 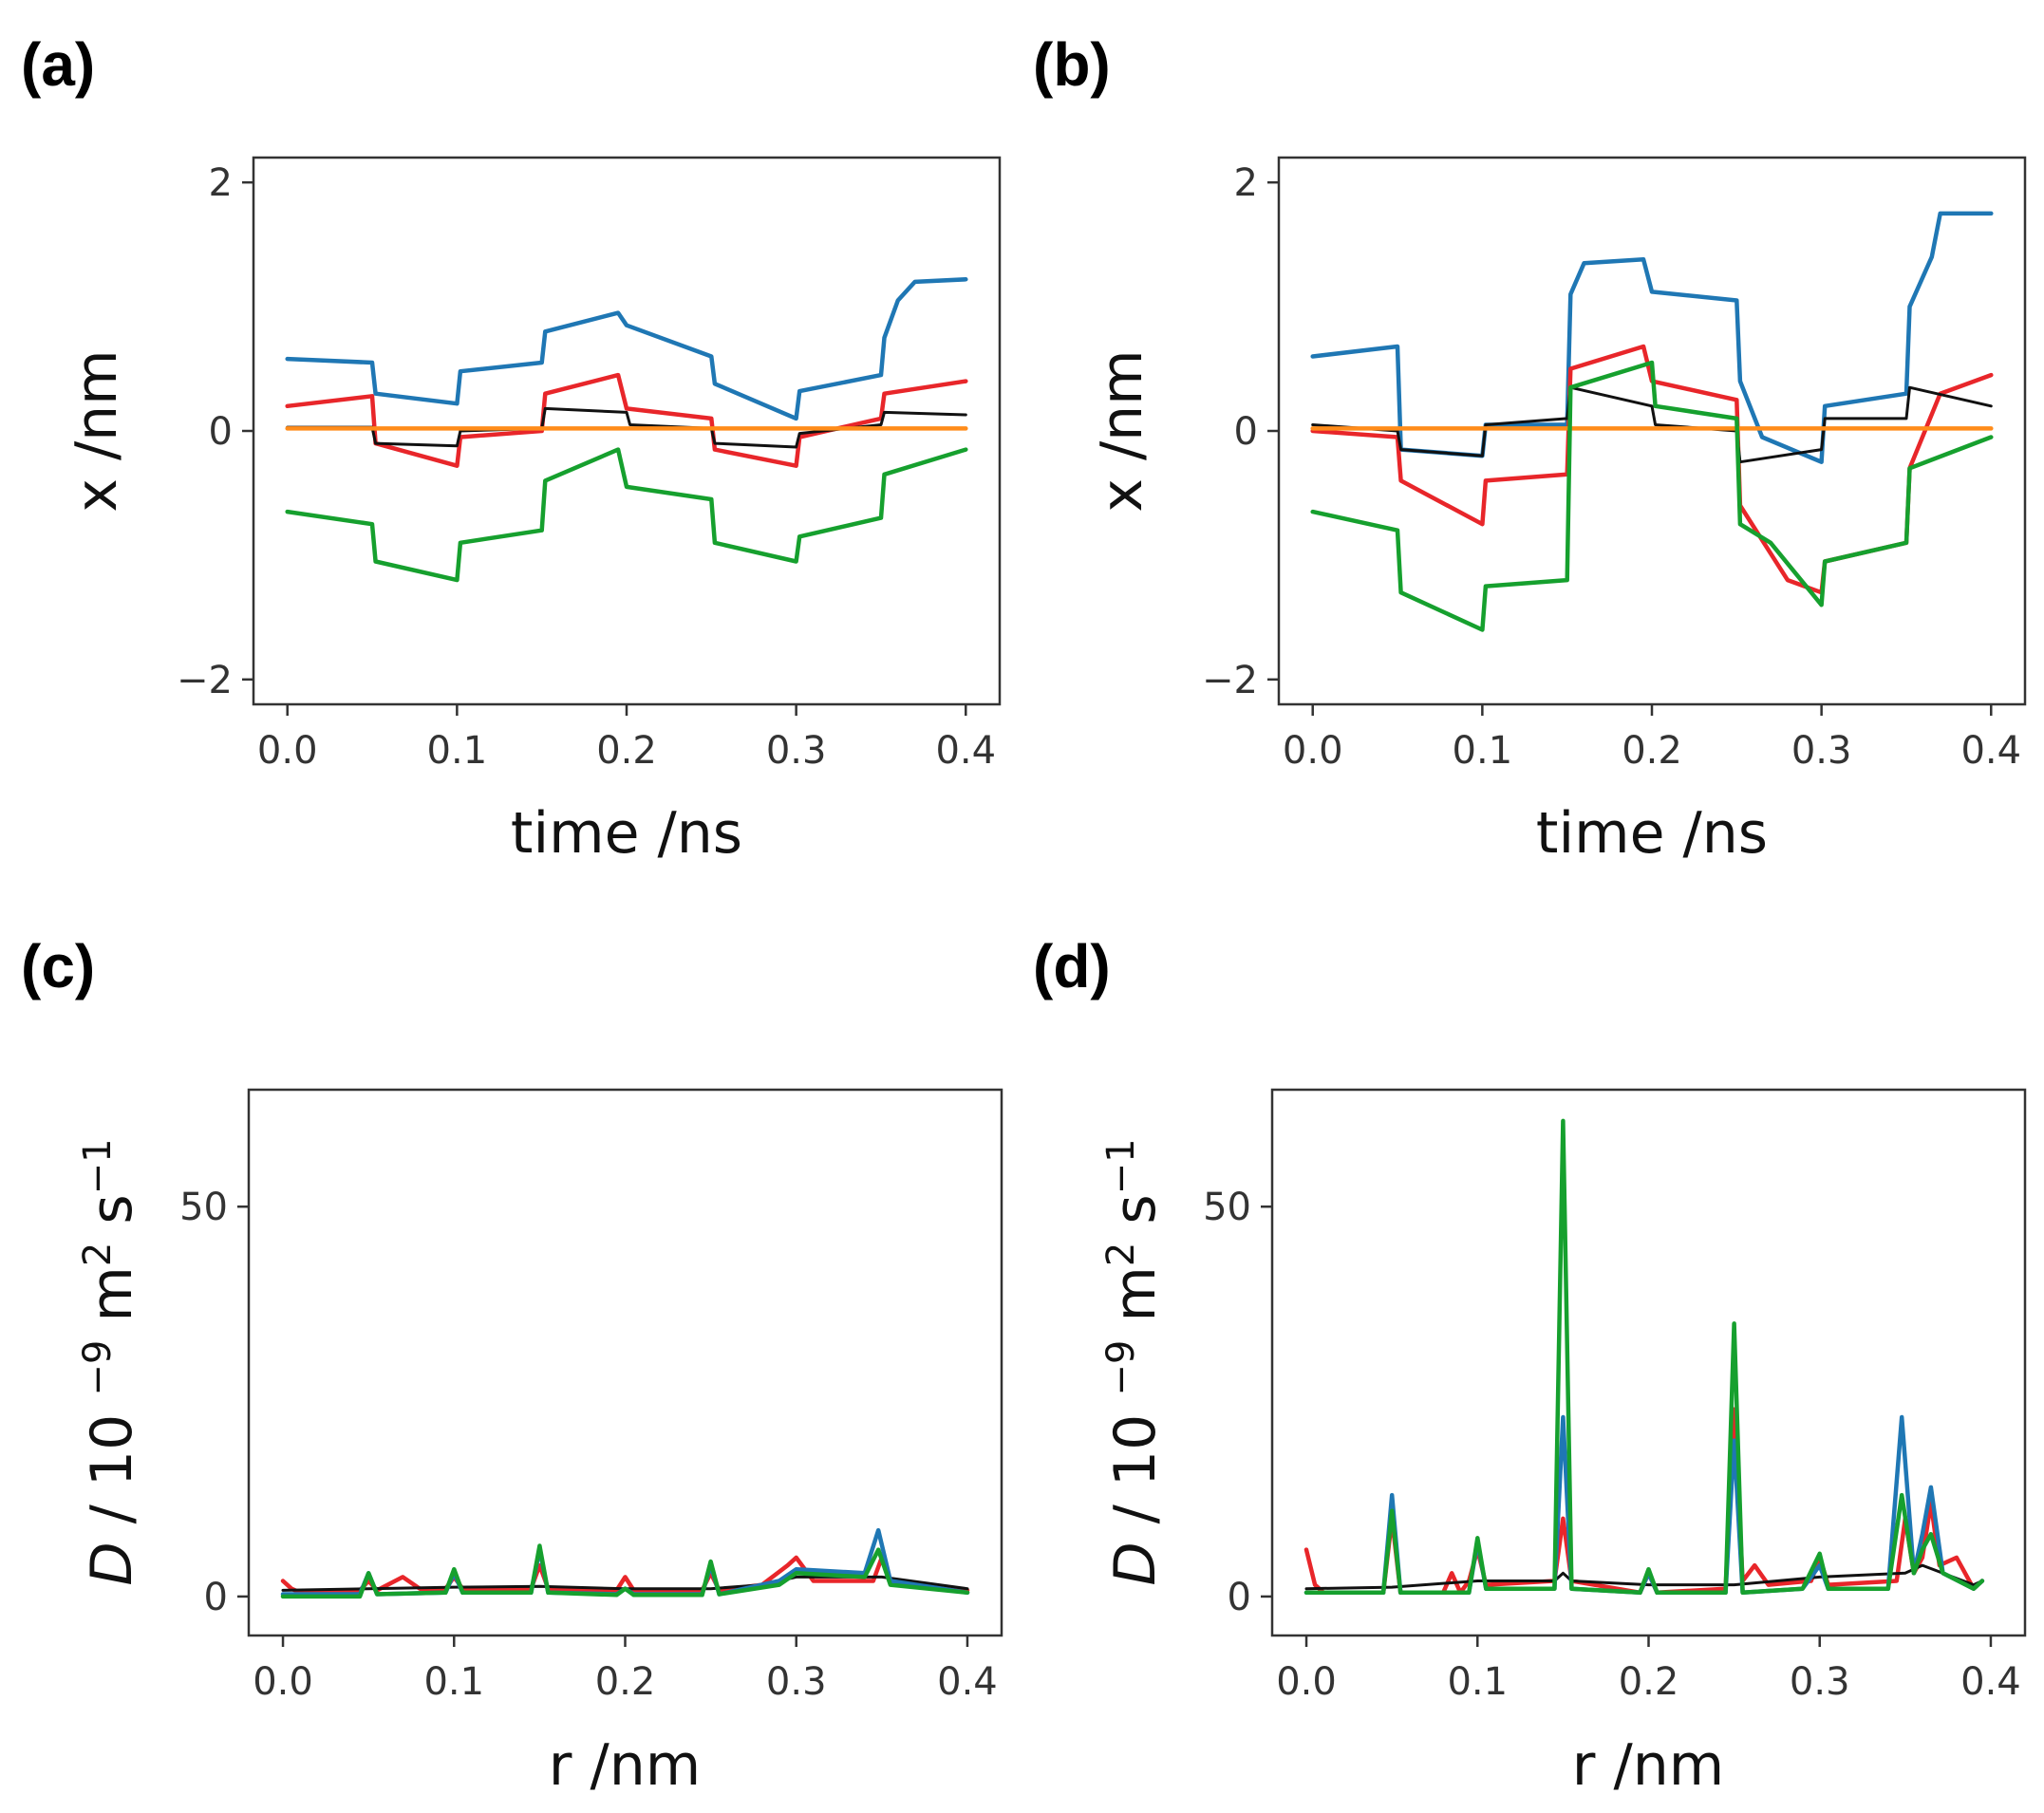 I want to click on series-black-line-b, so click(x=1652, y=424).